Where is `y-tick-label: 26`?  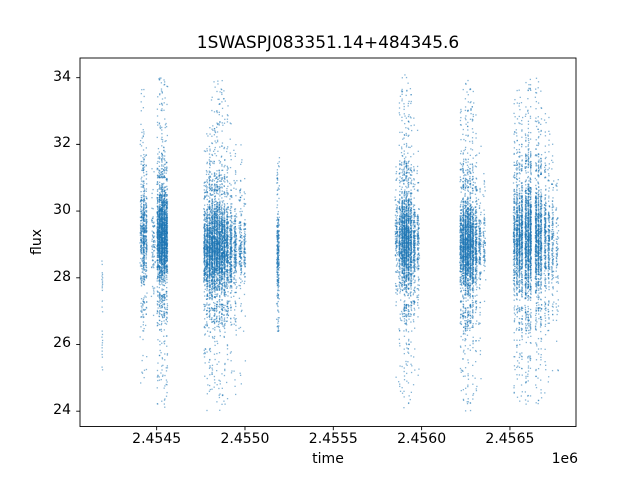
y-tick-label: 26 is located at coordinates (62, 343).